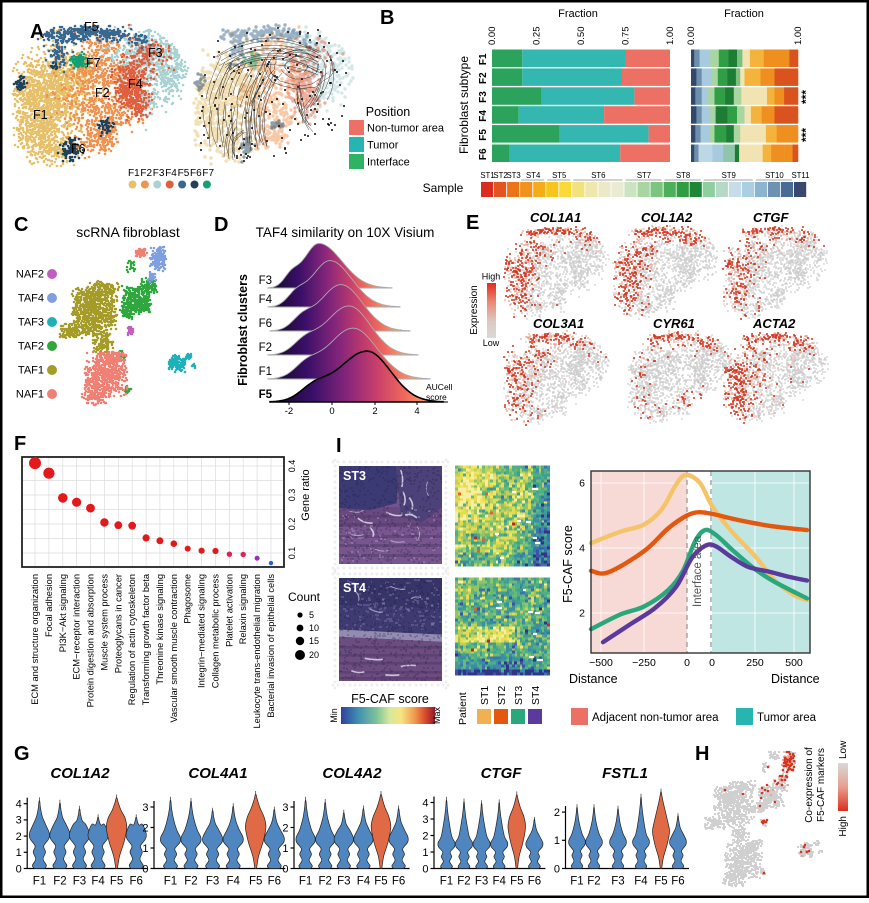  Describe the element at coordinates (221, 225) in the screenshot. I see `svg-text: D` at that location.